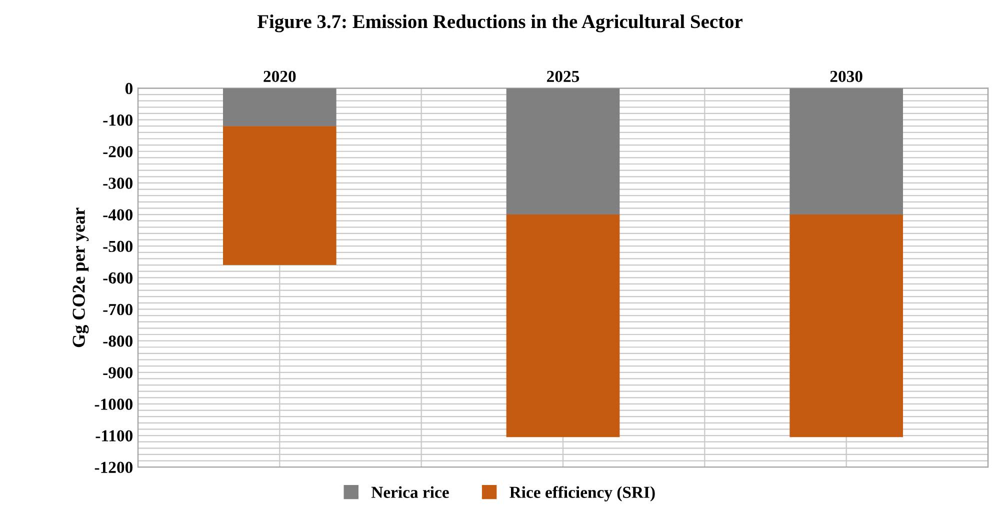  What do you see at coordinates (129, 88) in the screenshot?
I see `y-tick-label: 0` at bounding box center [129, 88].